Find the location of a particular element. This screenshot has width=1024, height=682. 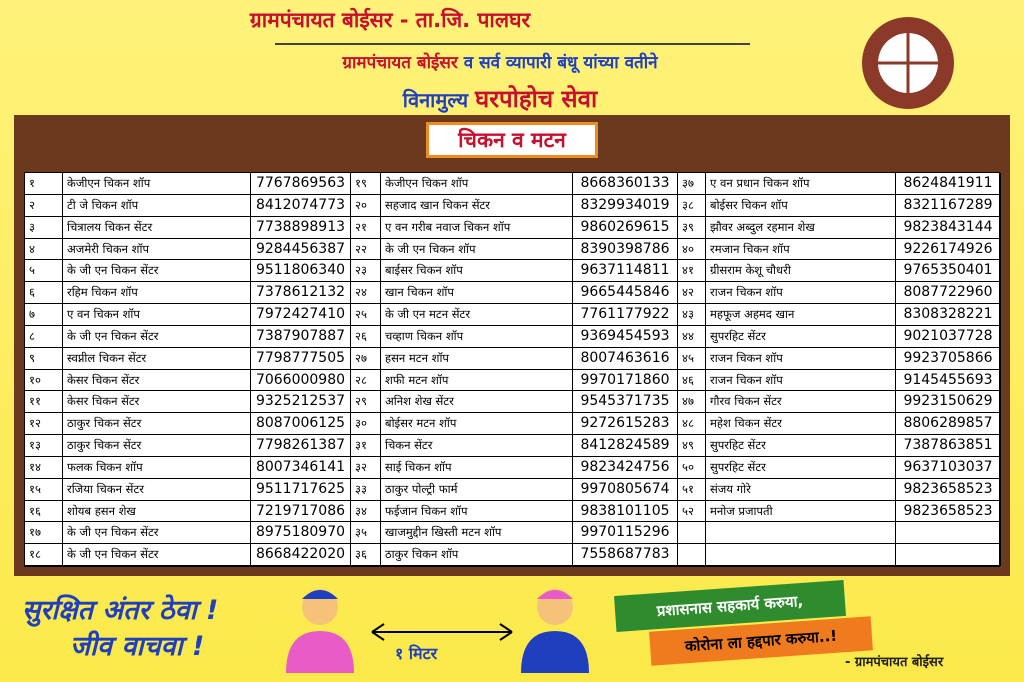

shop-name: साई चिकन शॉप is located at coordinates (477, 467).